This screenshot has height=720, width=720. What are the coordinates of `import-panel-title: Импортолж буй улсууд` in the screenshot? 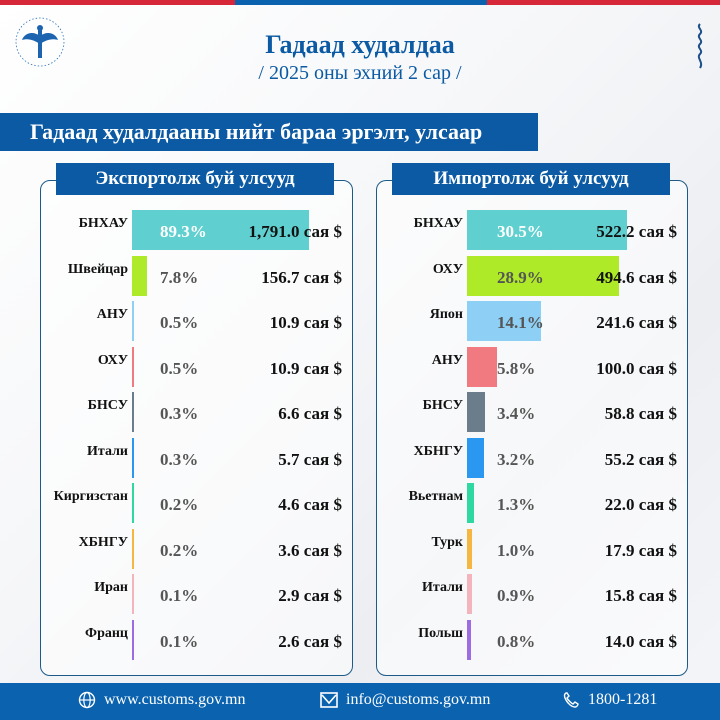 It's located at (531, 179).